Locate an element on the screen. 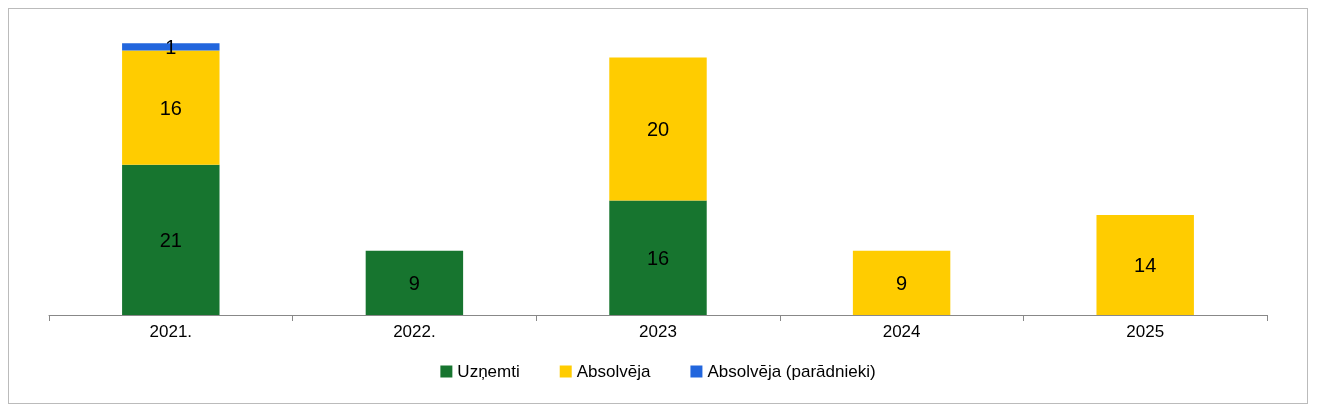 Image resolution: width=1319 pixels, height=414 pixels. x-tick-label: 2021. is located at coordinates (171, 331).